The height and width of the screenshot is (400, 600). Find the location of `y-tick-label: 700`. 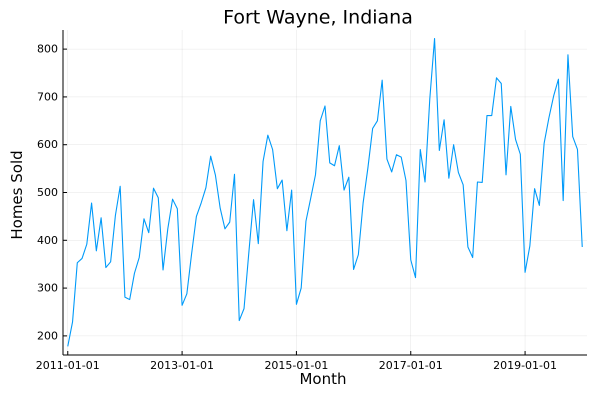

y-tick-label: 700 is located at coordinates (47, 96).